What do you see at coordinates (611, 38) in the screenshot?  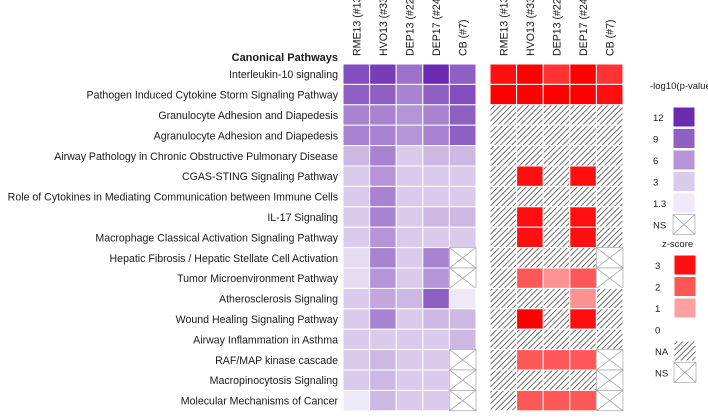 I see `zscore-column-label: CB (#7)` at bounding box center [611, 38].